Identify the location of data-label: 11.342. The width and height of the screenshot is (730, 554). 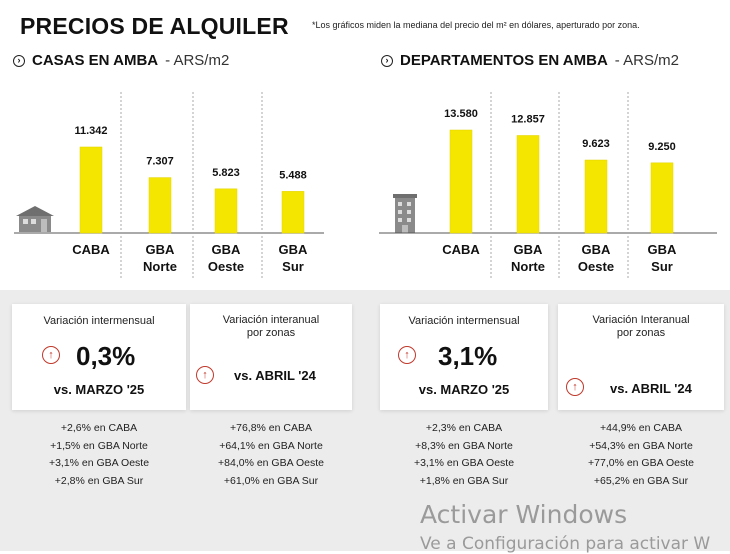
(90, 131).